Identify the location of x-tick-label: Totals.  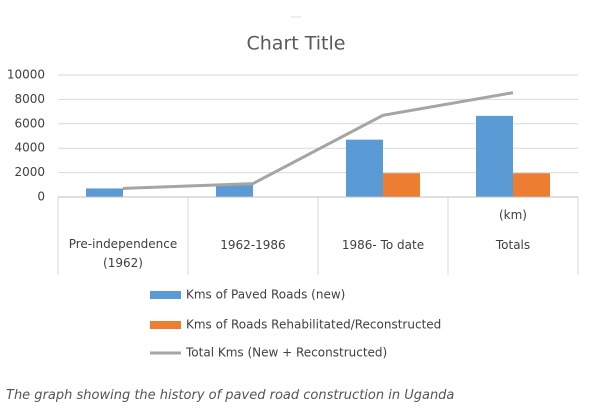
(513, 245).